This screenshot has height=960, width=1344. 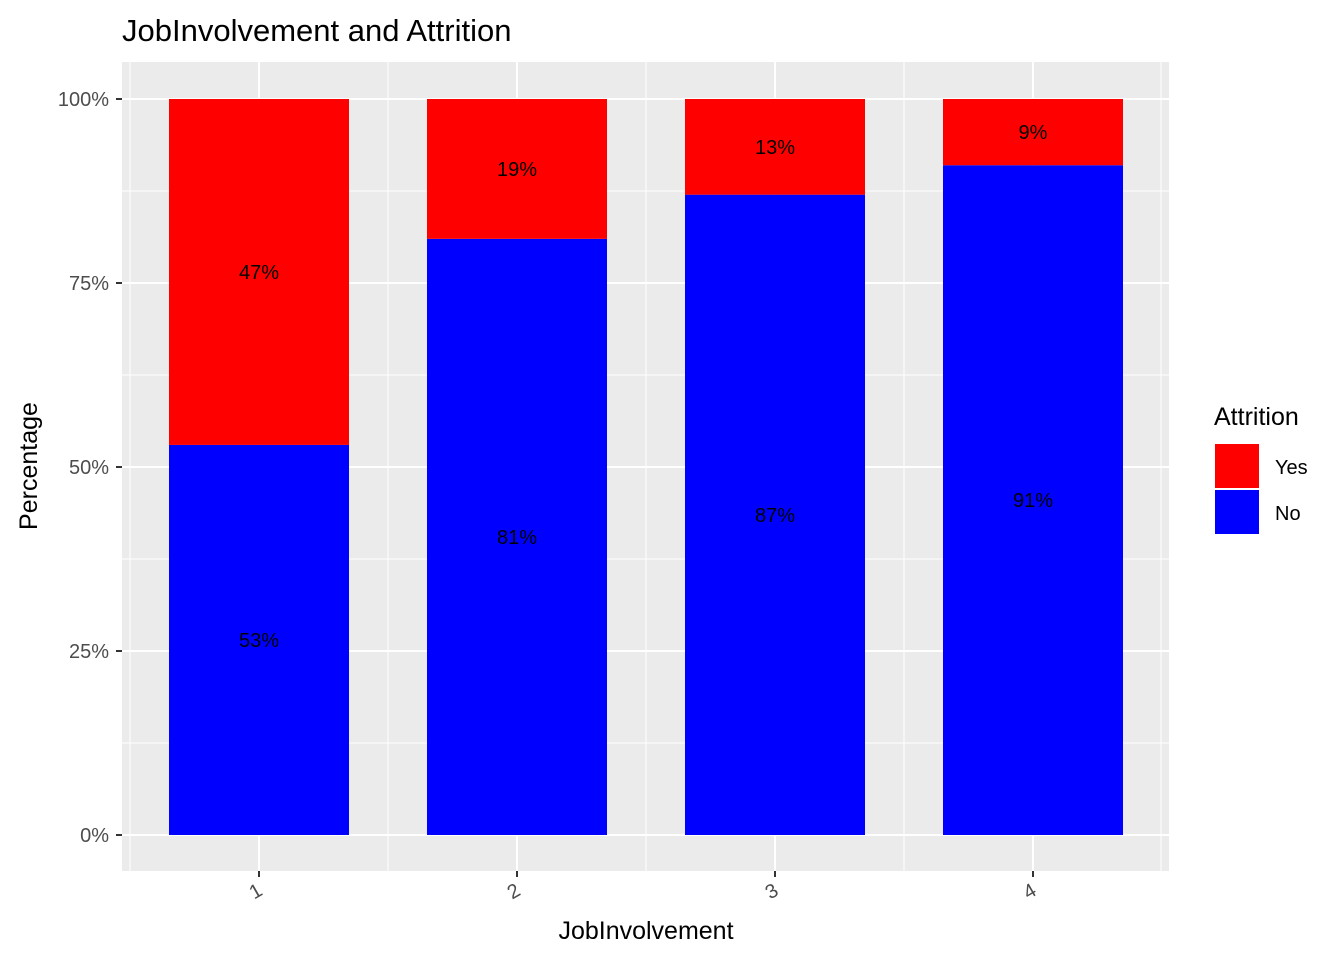 I want to click on legend-key-no, so click(x=1237, y=512).